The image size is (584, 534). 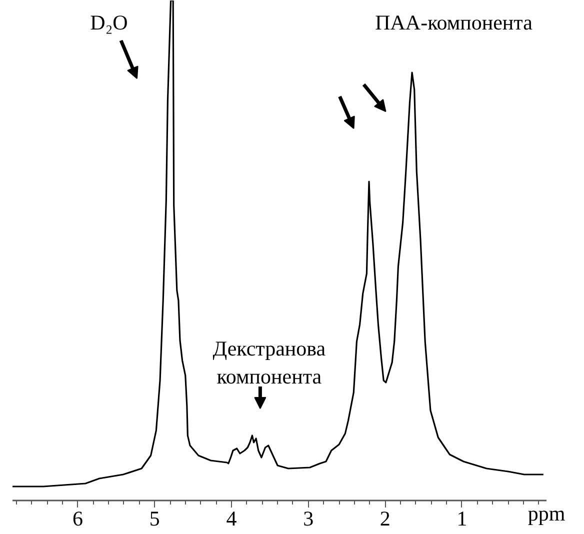 What do you see at coordinates (269, 362) in the screenshot?
I see `annotation: Декстранова компонента` at bounding box center [269, 362].